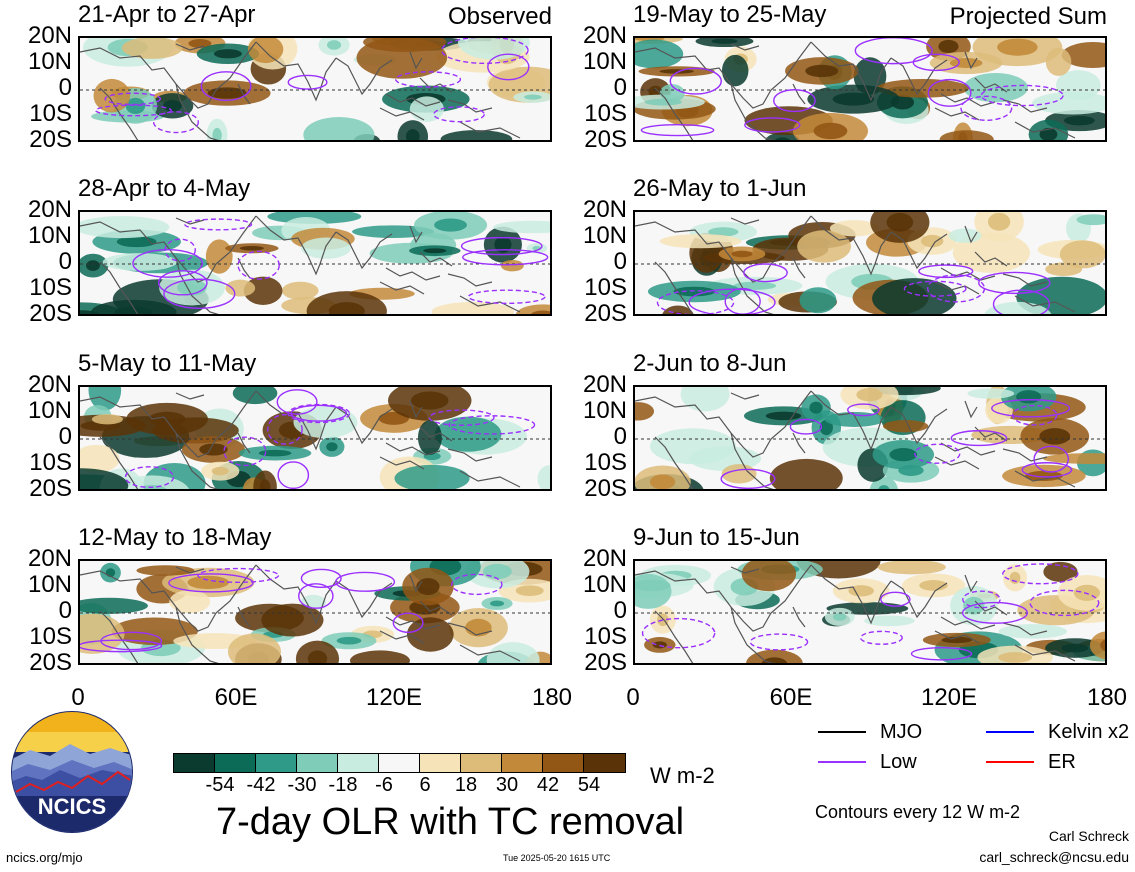  Describe the element at coordinates (72, 772) in the screenshot. I see `ncics-logo: NCICS` at that location.